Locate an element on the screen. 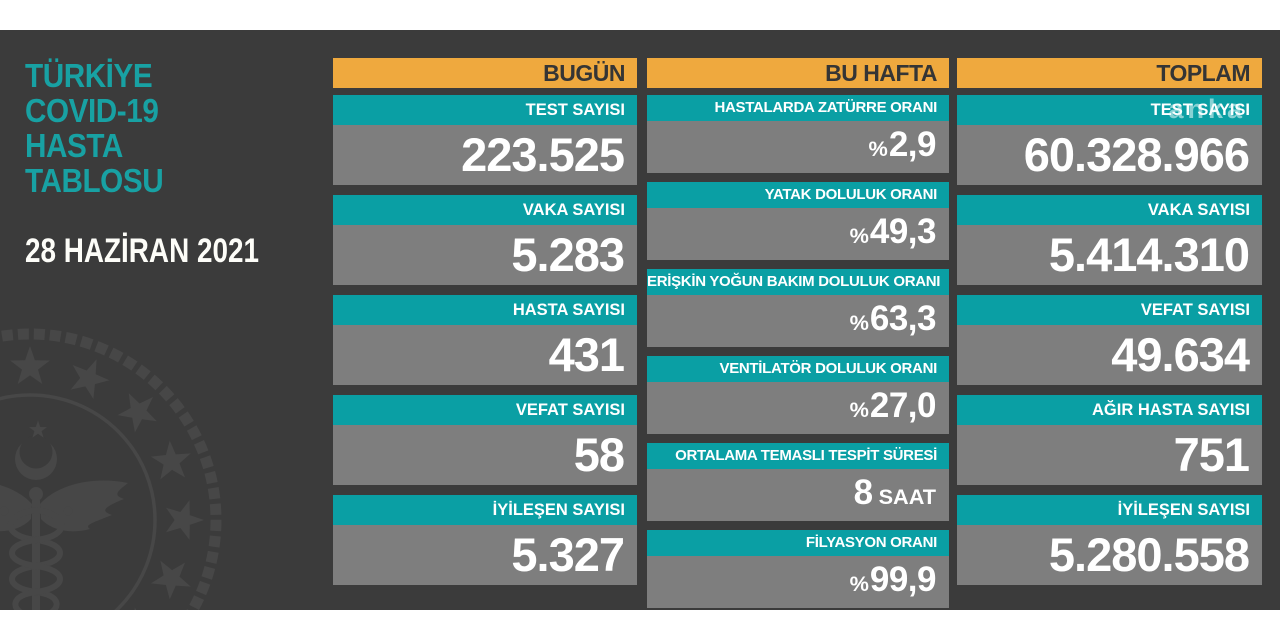  stat-block: VEFAT SAYISI 58 is located at coordinates (485, 440).